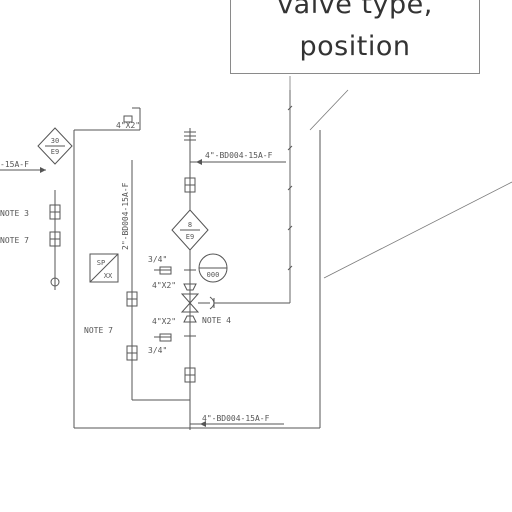  What do you see at coordinates (30, 229) in the screenshot?
I see `left-line` at bounding box center [30, 229].